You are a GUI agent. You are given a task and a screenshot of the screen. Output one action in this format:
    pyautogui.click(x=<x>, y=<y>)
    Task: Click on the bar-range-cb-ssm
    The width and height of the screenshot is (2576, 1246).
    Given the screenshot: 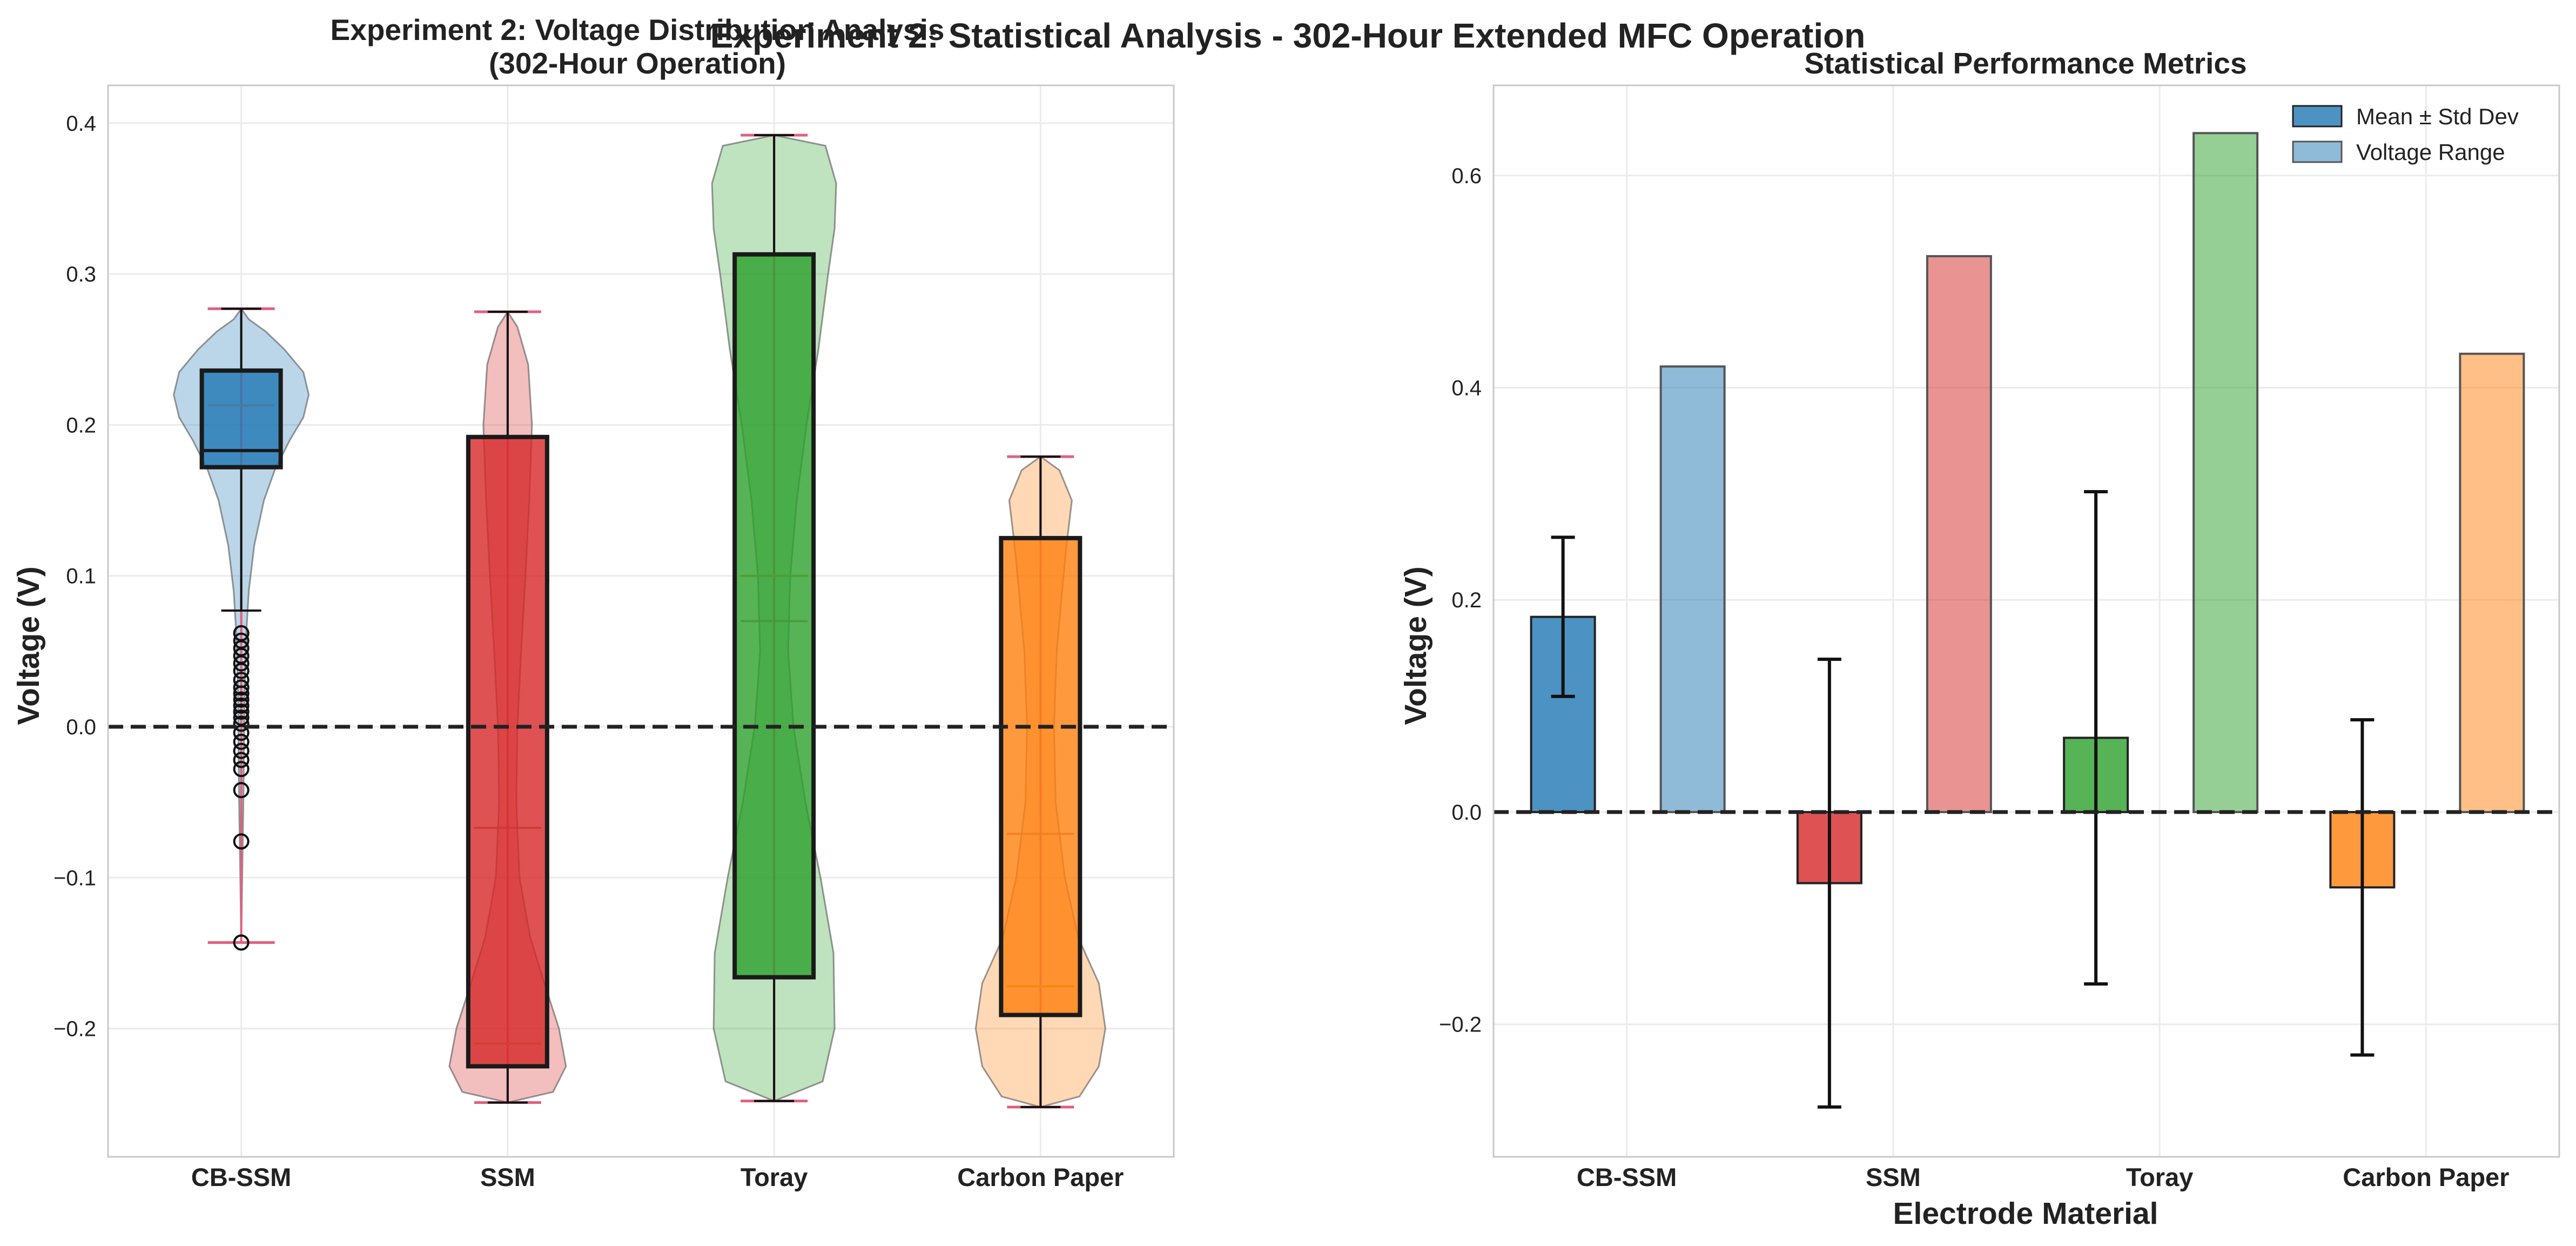 What is the action you would take?
    pyautogui.click(x=1692, y=589)
    